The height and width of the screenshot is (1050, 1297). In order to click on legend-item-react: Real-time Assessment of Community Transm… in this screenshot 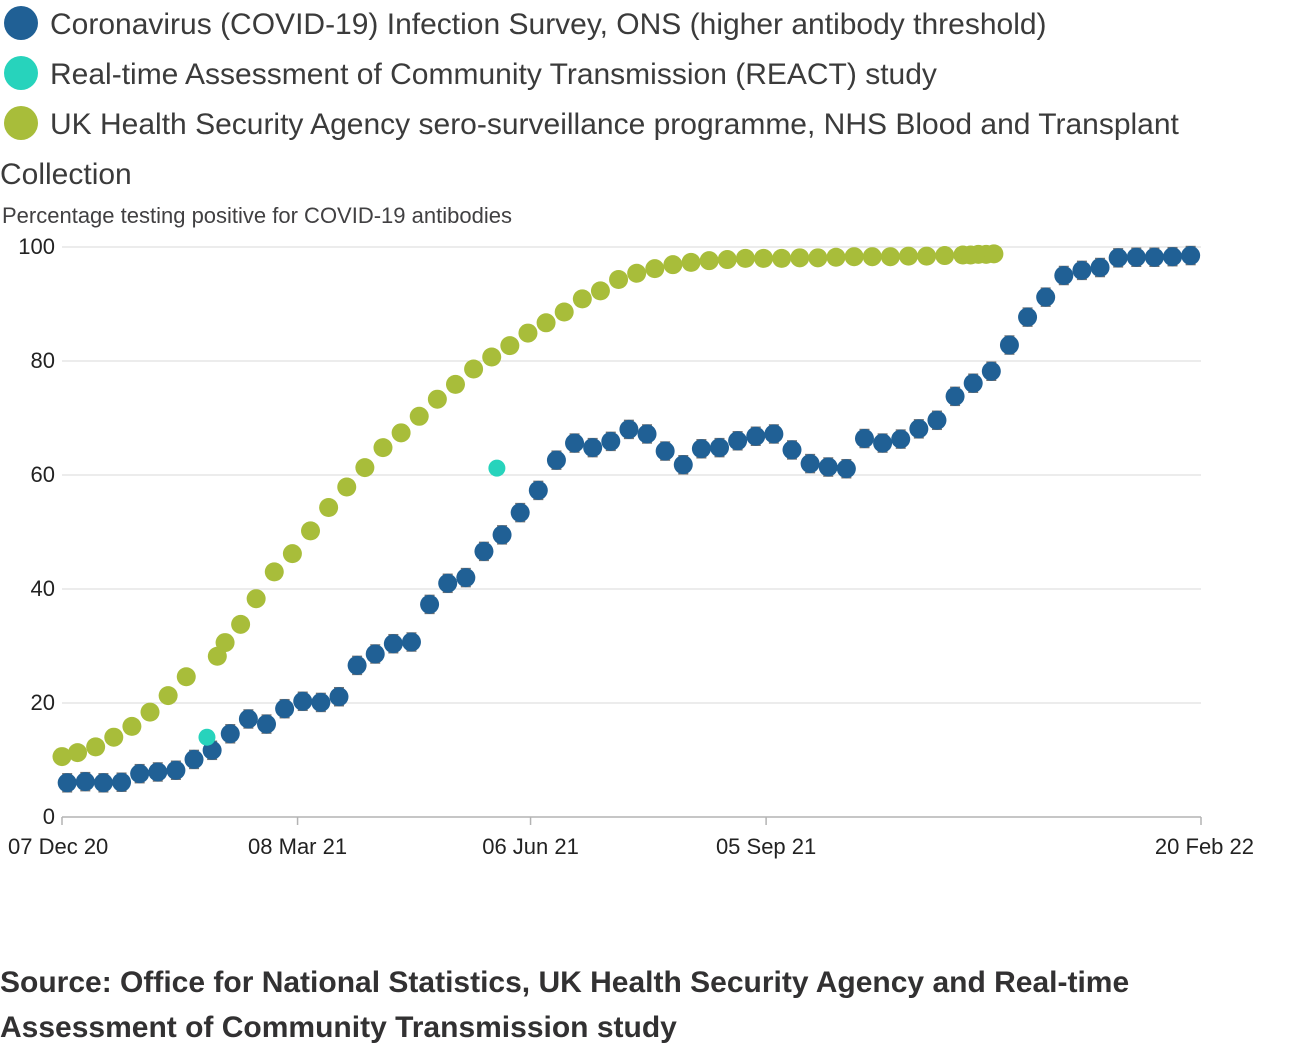, I will do `click(648, 75)`.